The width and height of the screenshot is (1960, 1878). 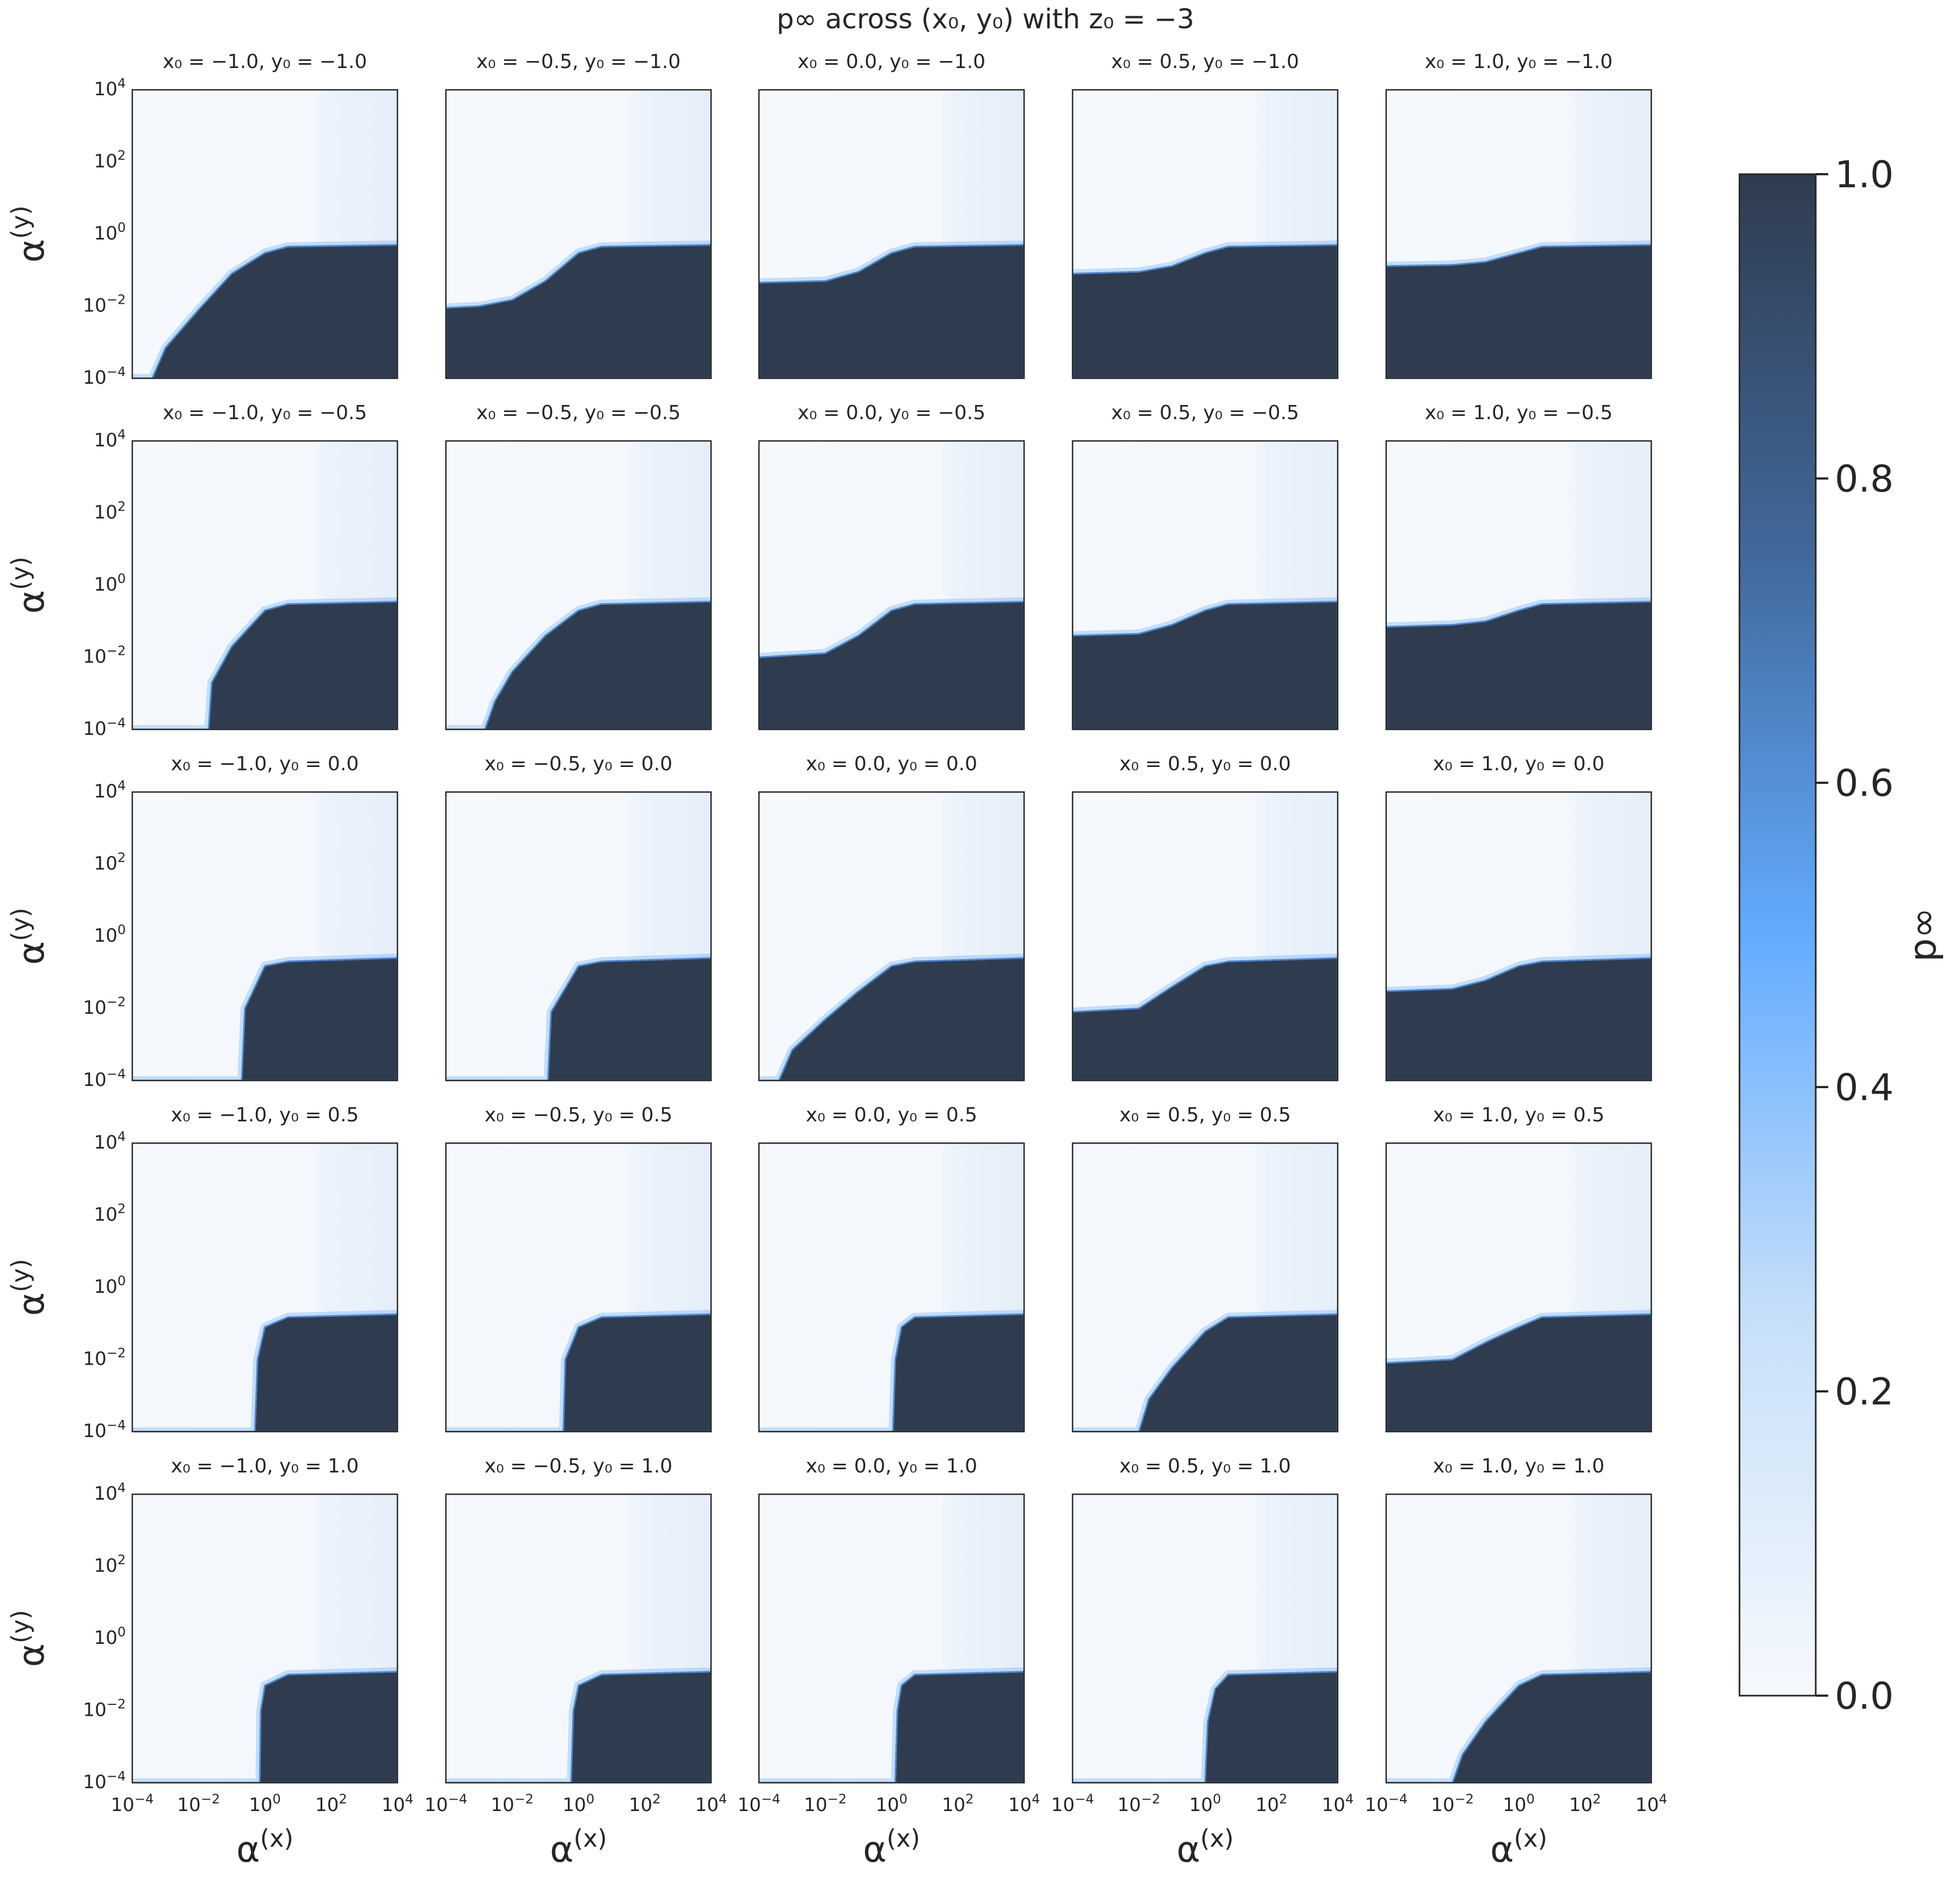 I want to click on panel-title: x₀ = 1.0, y₀ = 0.0, so click(x=1518, y=764).